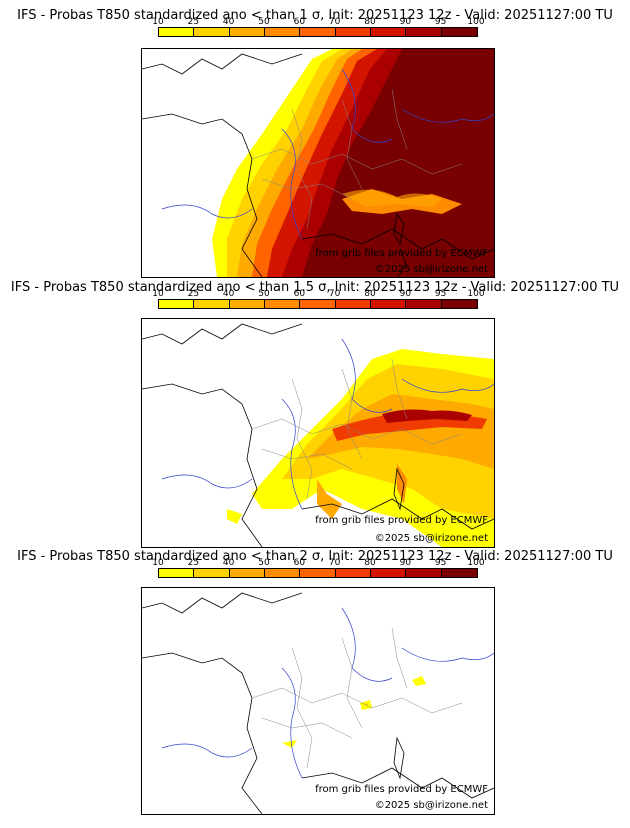 This screenshot has height=828, width=630. I want to click on coastlines, so click(318, 703).